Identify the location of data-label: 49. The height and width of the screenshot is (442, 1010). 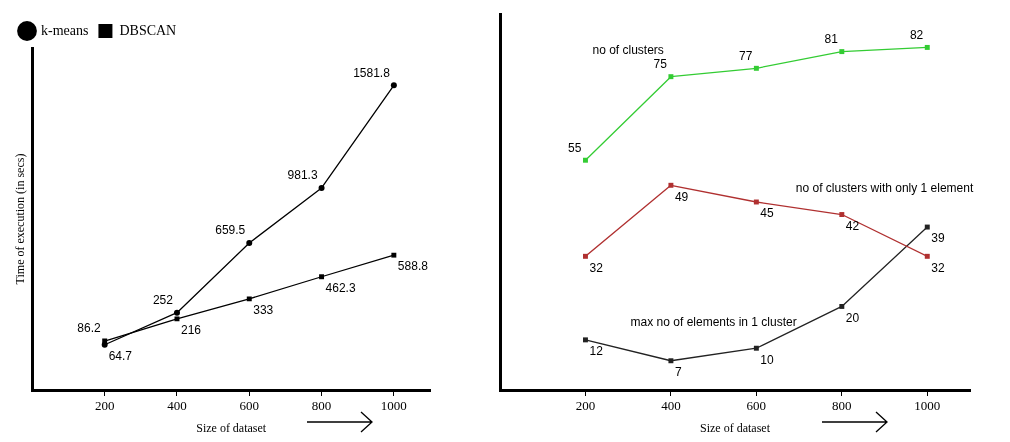
(681, 196).